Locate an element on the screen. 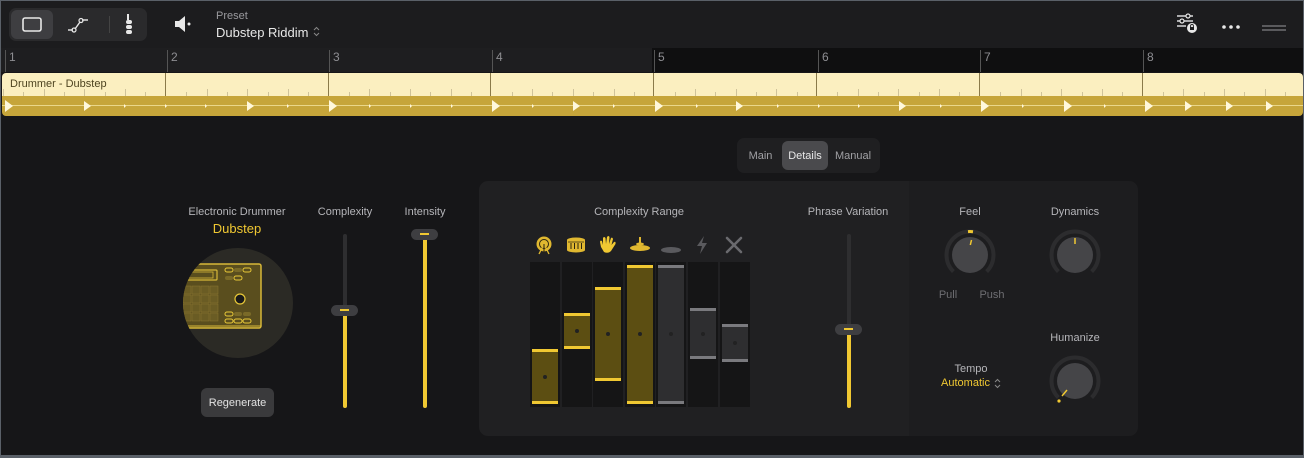 This screenshot has height=458, width=1304. speaker-button is located at coordinates (183, 26).